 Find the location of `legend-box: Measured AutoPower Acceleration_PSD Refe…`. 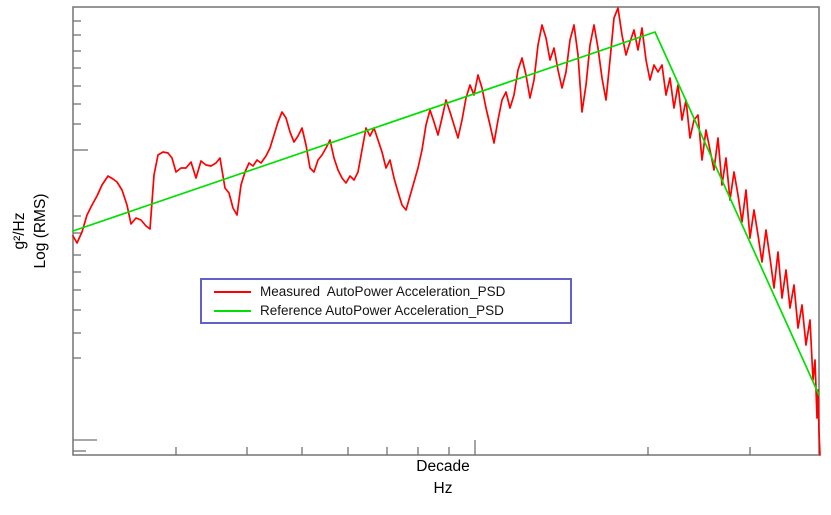

legend-box: Measured AutoPower Acceleration_PSD Refe… is located at coordinates (386, 301).